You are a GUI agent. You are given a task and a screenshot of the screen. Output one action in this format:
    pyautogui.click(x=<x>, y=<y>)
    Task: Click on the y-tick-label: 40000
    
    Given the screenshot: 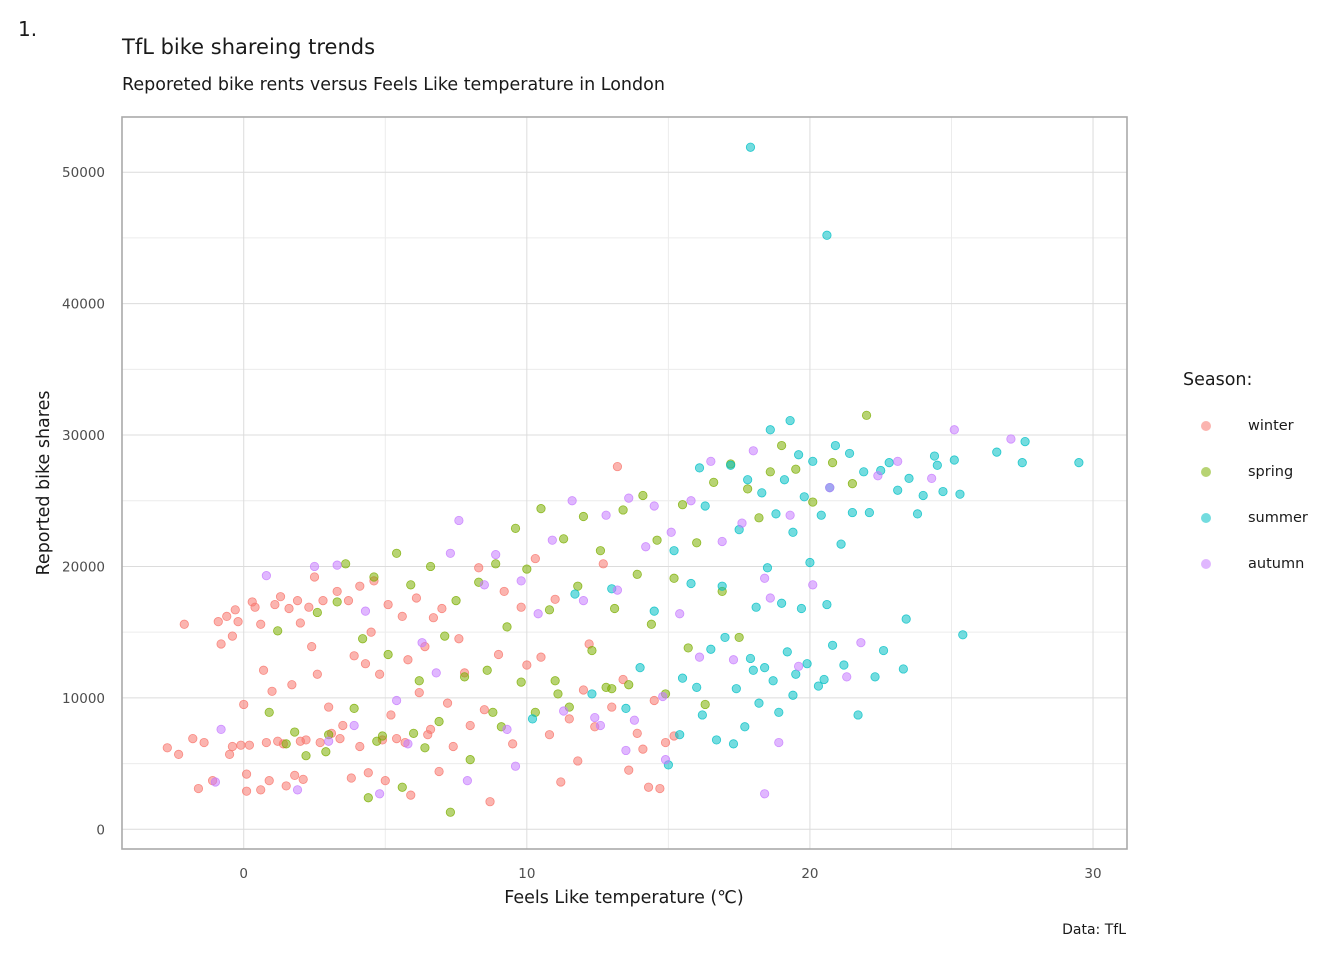 What is the action you would take?
    pyautogui.click(x=83, y=305)
    